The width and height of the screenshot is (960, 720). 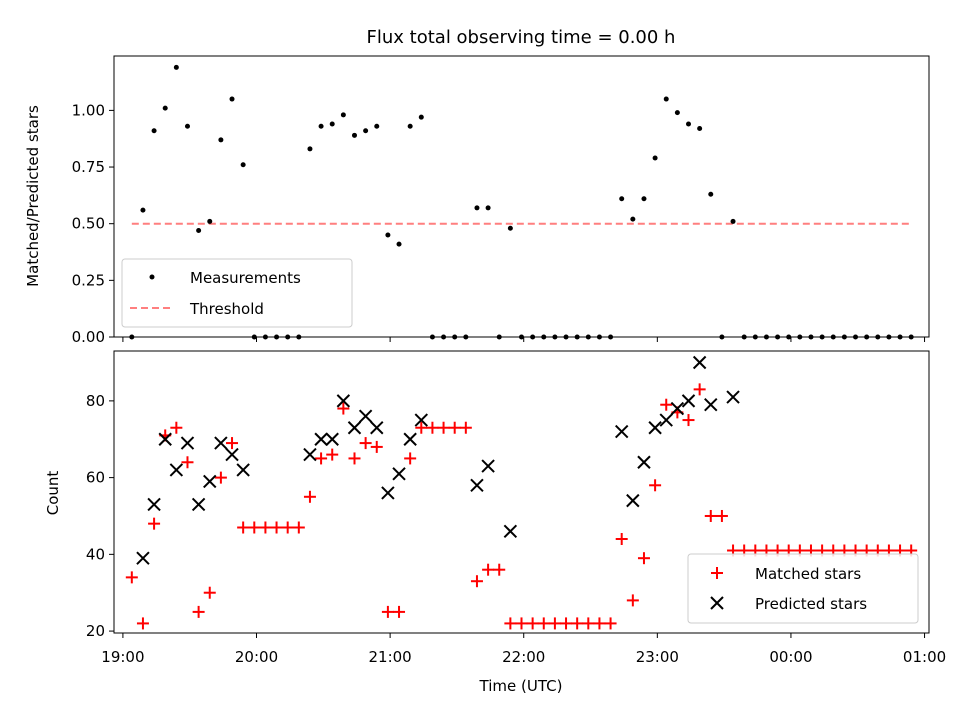 I want to click on bottom-x-ticks: 19:00 20:00 21:00 22:00 23:00 00:00 01:00, so click(x=523, y=649).